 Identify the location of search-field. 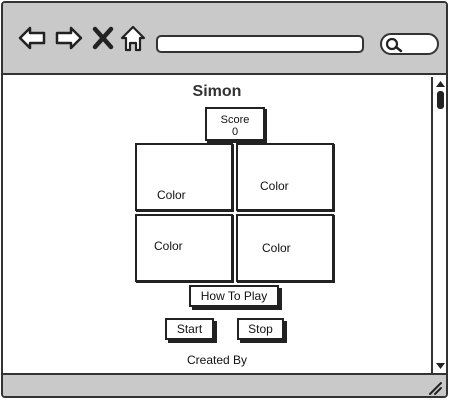
(409, 44).